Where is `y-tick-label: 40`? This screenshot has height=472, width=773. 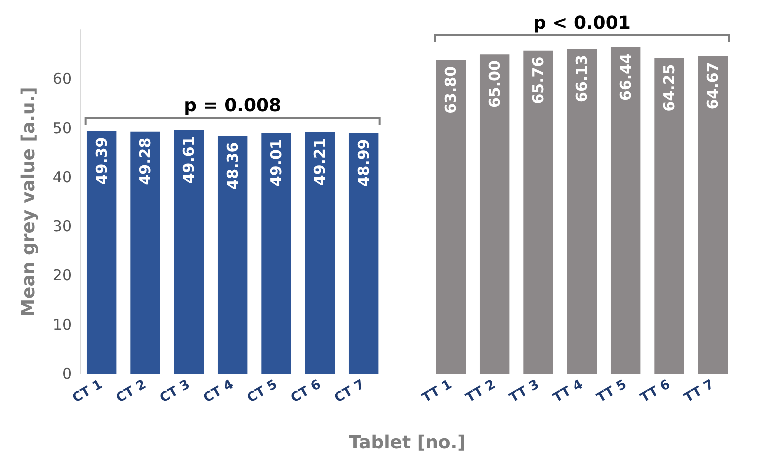
y-tick-label: 40 is located at coordinates (62, 177).